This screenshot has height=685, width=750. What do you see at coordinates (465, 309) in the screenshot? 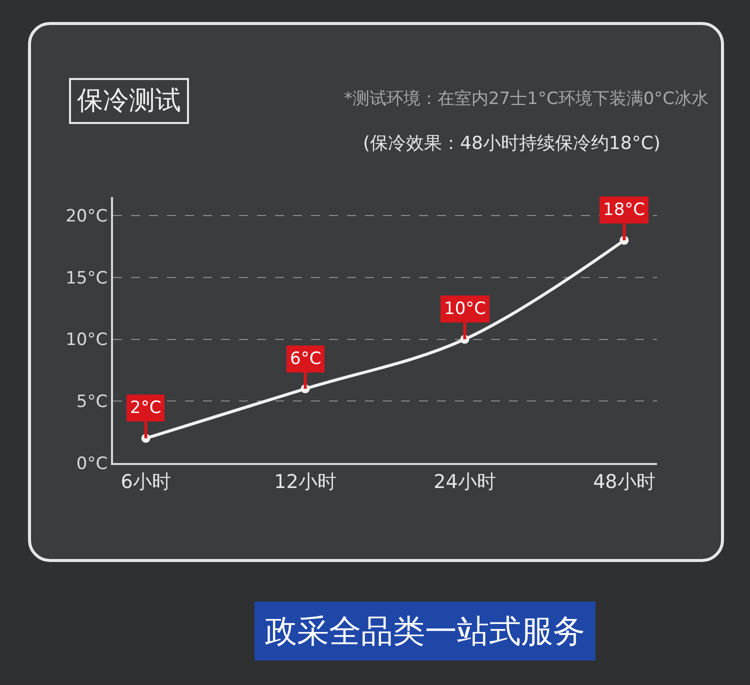
I see `data-label: 10°C` at bounding box center [465, 309].